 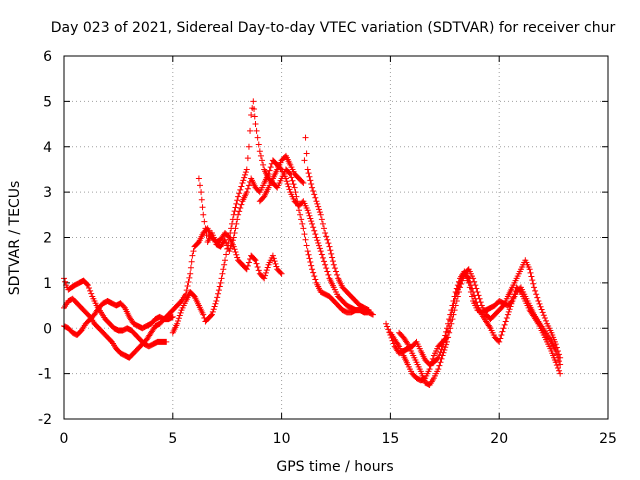 What do you see at coordinates (334, 467) in the screenshot?
I see `x-axis-label: GPS time / hours` at bounding box center [334, 467].